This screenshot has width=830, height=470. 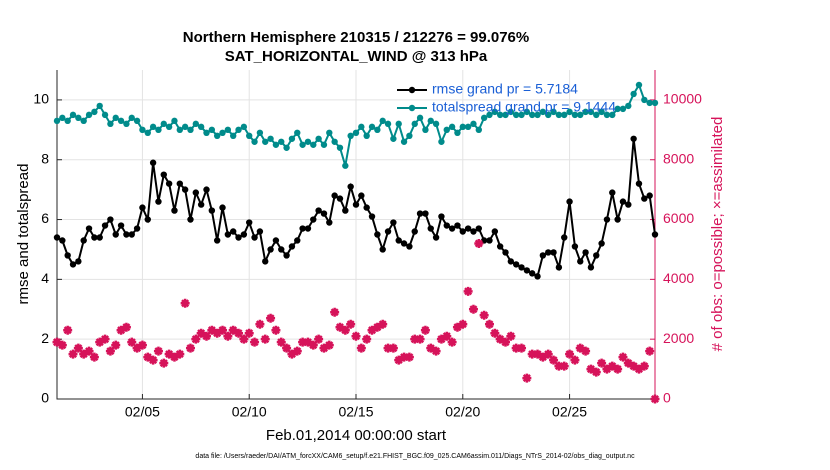 What do you see at coordinates (356, 56) in the screenshot?
I see `chart-subtitle: SAT_HORIZONTAL_WIND @ 313 hPa` at bounding box center [356, 56].